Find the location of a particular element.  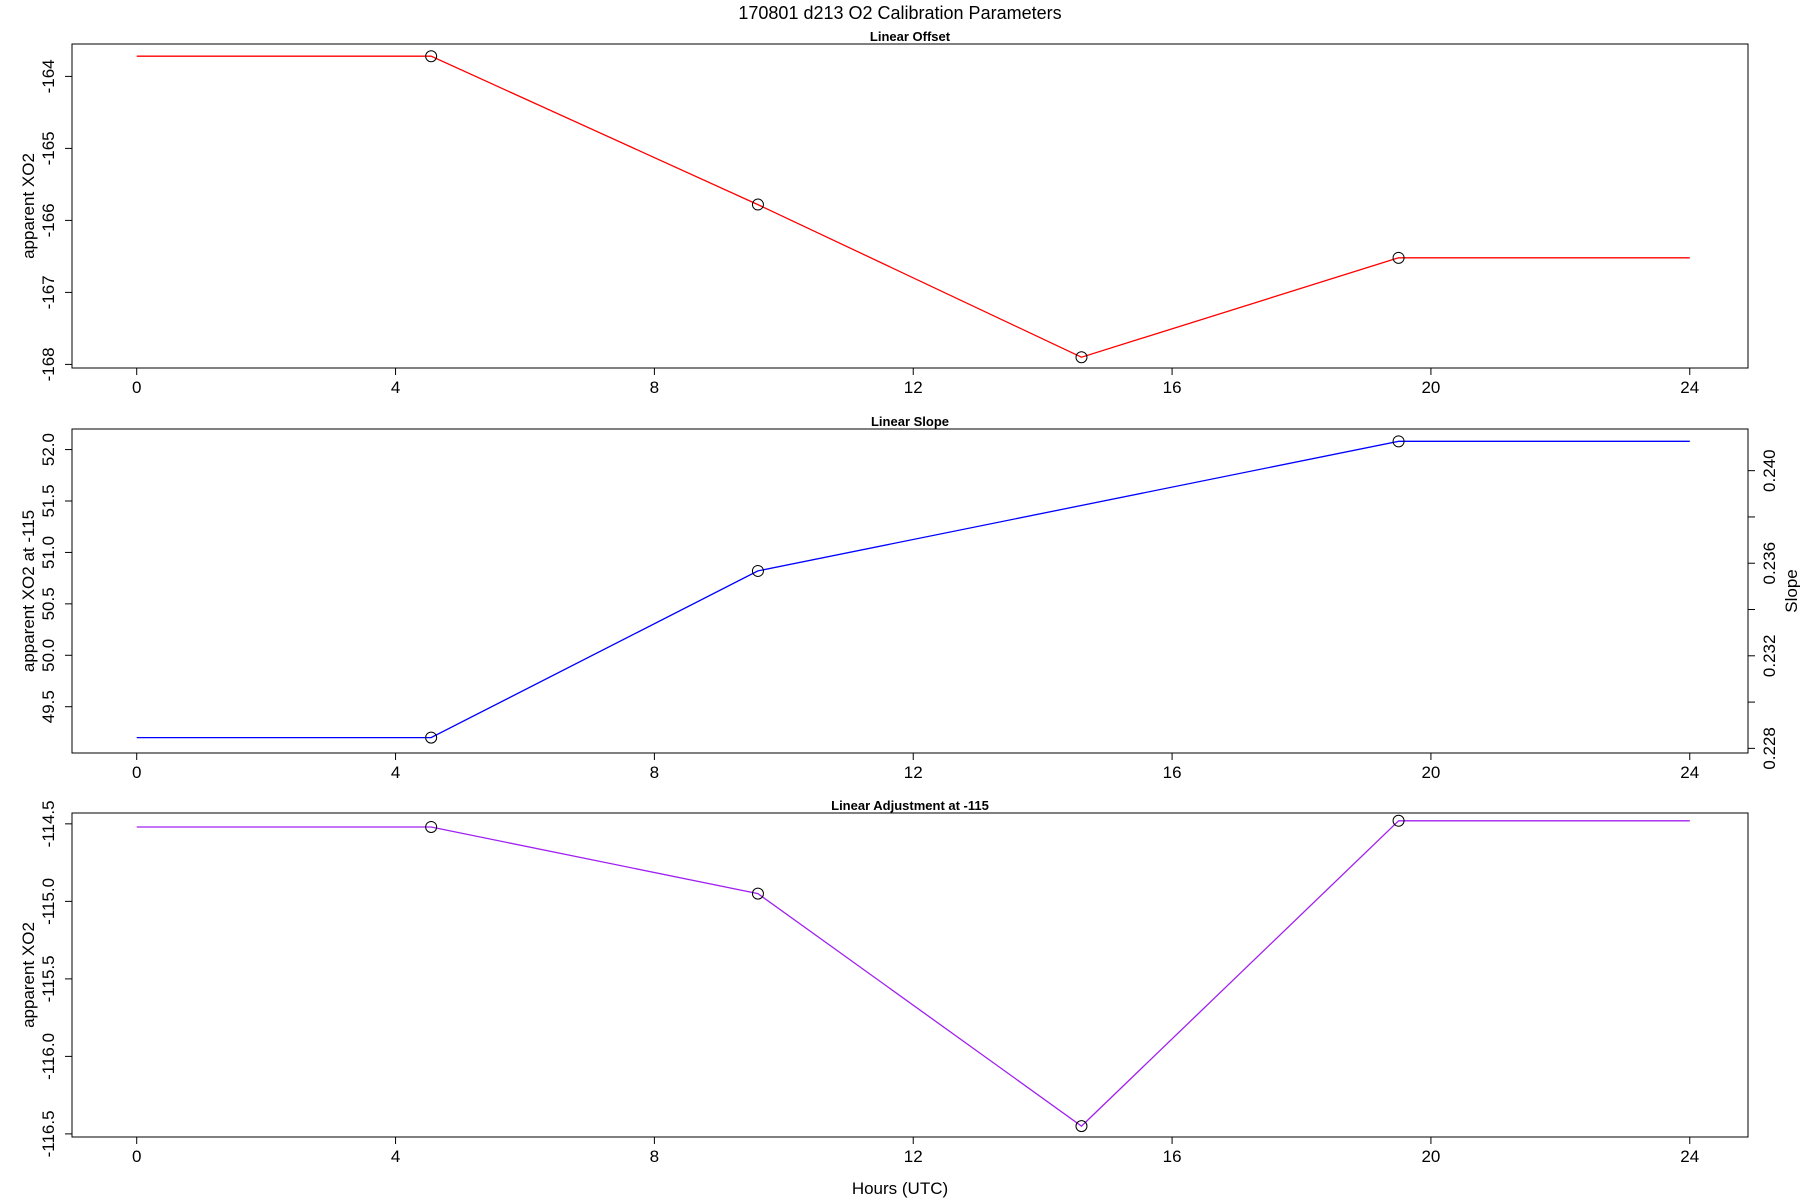

y-tick-label: -115.0 is located at coordinates (48, 901).